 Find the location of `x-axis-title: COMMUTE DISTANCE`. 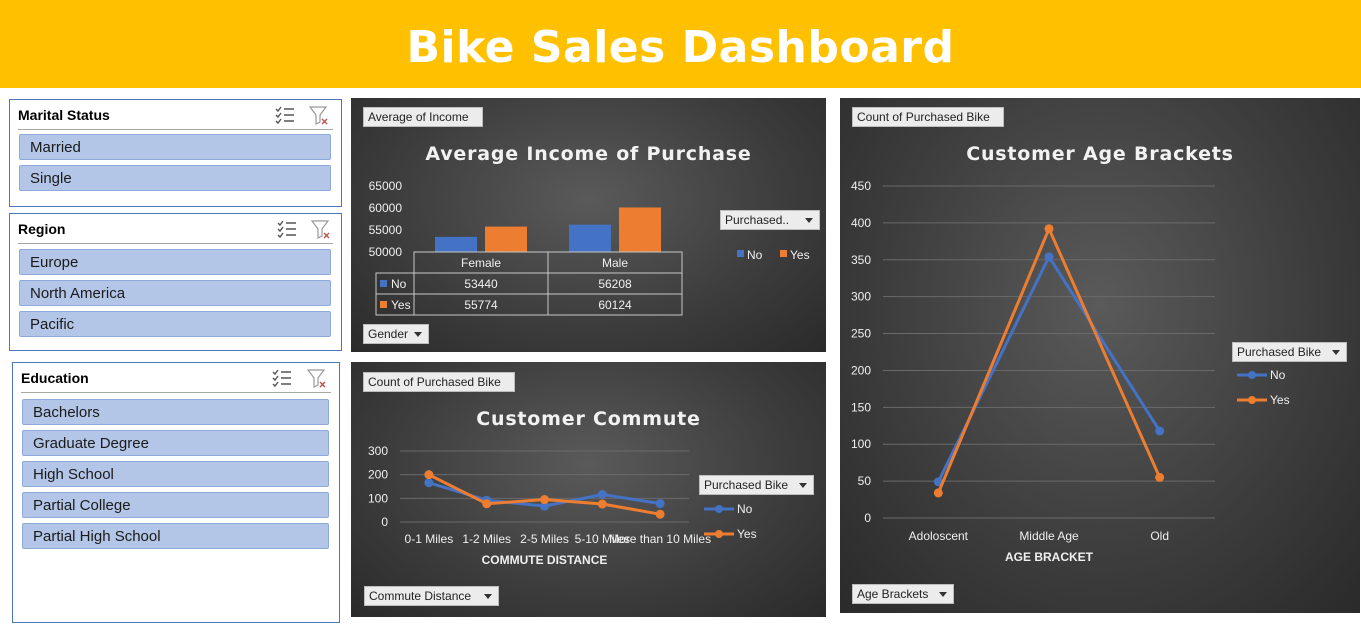

x-axis-title: COMMUTE DISTANCE is located at coordinates (545, 560).